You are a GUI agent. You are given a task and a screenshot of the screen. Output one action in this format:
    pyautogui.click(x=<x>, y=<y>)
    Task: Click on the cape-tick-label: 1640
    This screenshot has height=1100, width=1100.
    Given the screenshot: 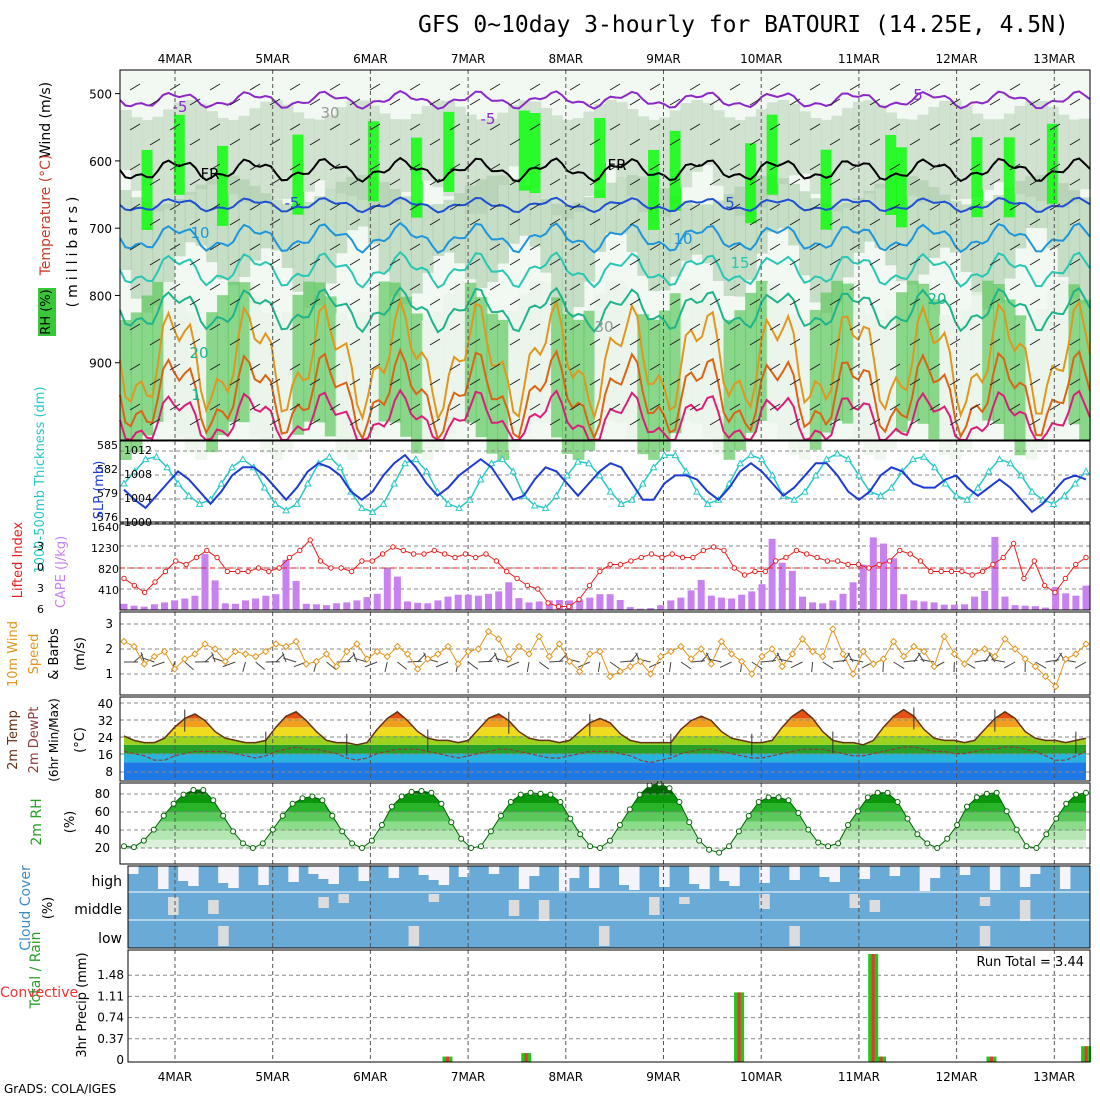 What is the action you would take?
    pyautogui.click(x=105, y=527)
    